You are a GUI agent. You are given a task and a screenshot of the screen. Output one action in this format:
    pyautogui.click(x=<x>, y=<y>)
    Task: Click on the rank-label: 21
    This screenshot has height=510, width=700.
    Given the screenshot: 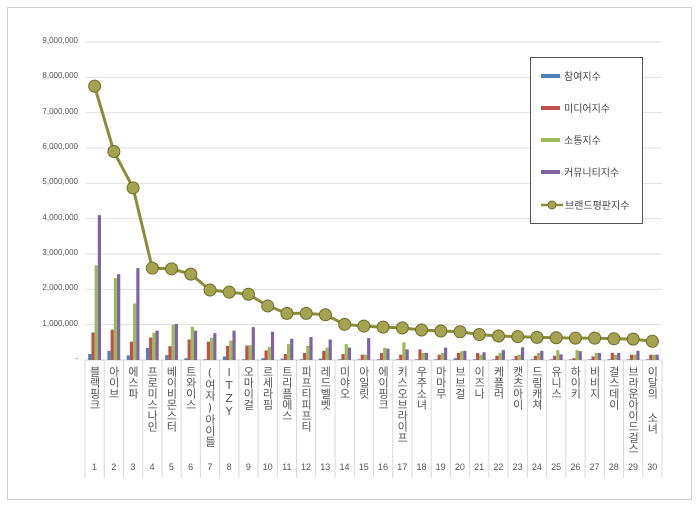 What is the action you would take?
    pyautogui.click(x=479, y=467)
    